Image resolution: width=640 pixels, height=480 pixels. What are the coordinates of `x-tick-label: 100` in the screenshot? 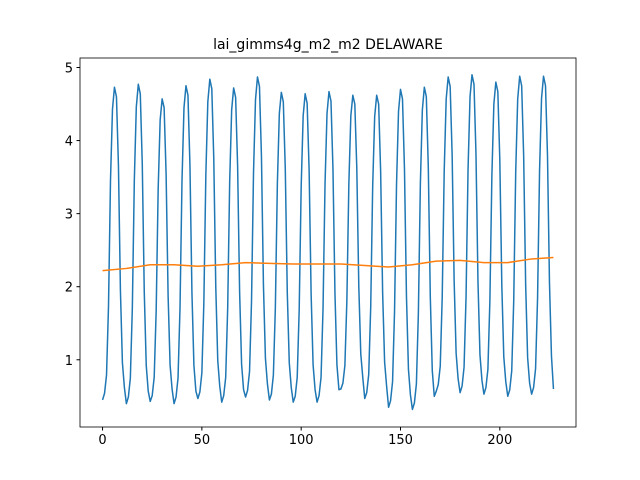 It's located at (301, 440).